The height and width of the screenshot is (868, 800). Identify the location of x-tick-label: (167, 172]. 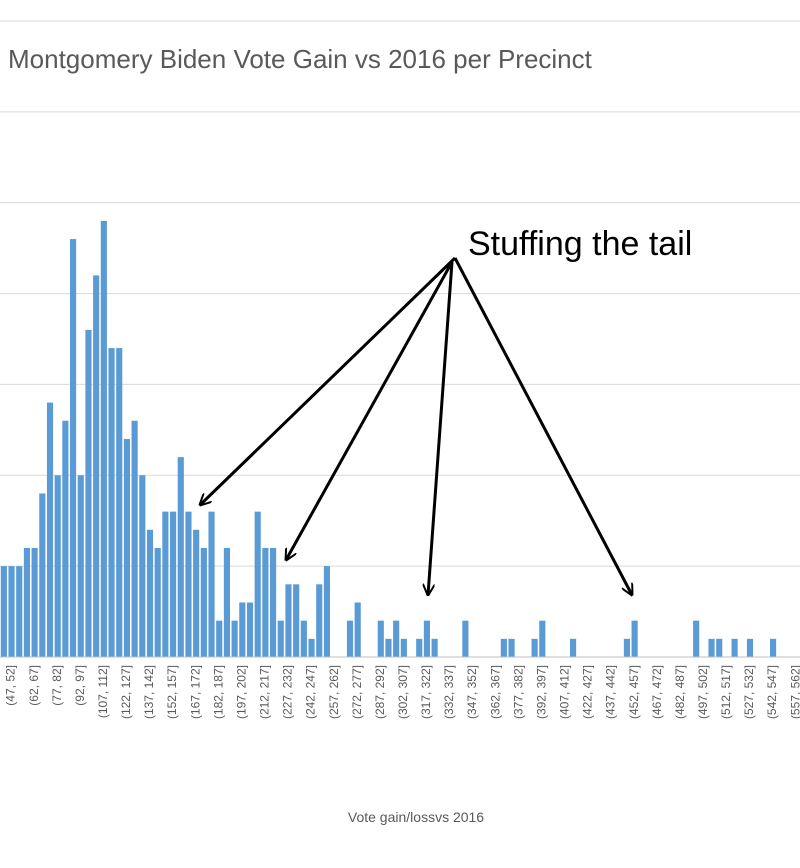
(195, 692).